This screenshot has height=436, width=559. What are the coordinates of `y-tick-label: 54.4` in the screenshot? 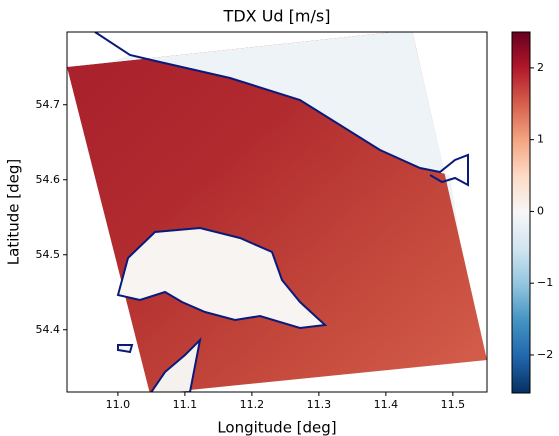 It's located at (48, 329).